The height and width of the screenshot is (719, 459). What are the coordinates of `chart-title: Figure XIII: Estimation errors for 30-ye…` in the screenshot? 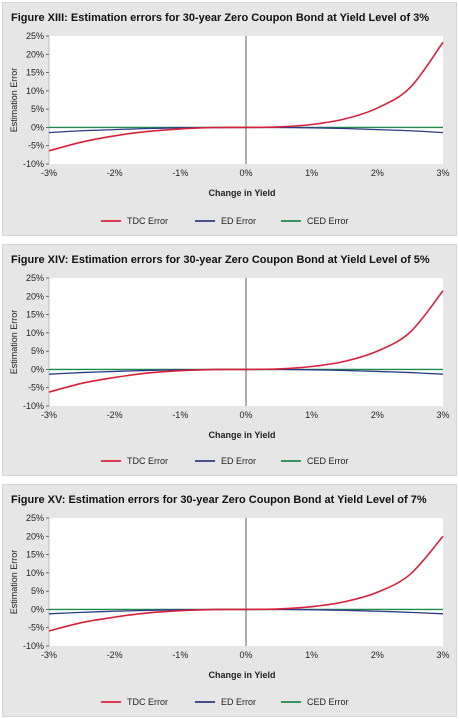 It's located at (220, 18).